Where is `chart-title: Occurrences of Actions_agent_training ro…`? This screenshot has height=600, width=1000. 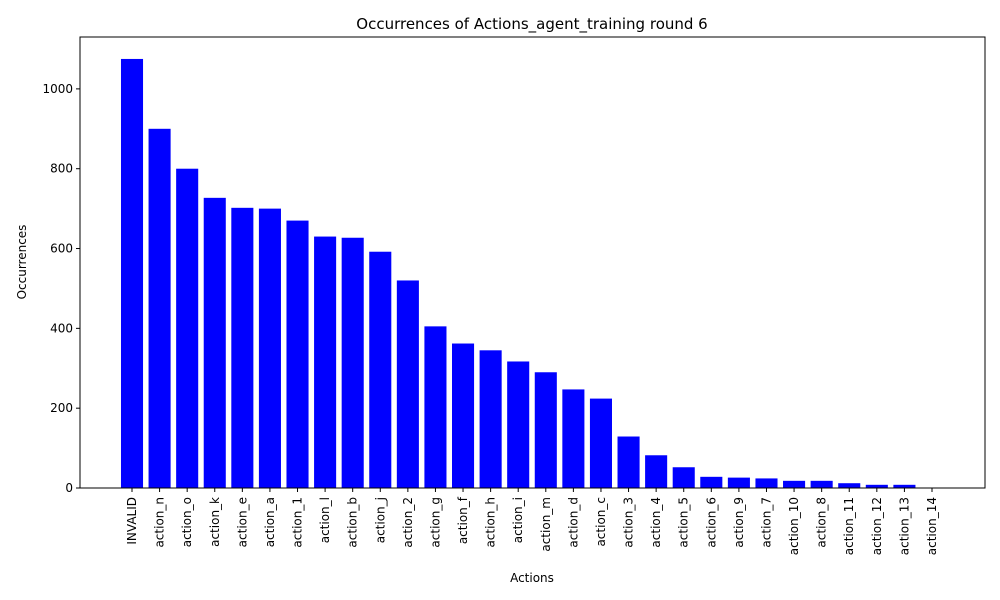
chart-title: Occurrences of Actions_agent_training ro… is located at coordinates (531, 24).